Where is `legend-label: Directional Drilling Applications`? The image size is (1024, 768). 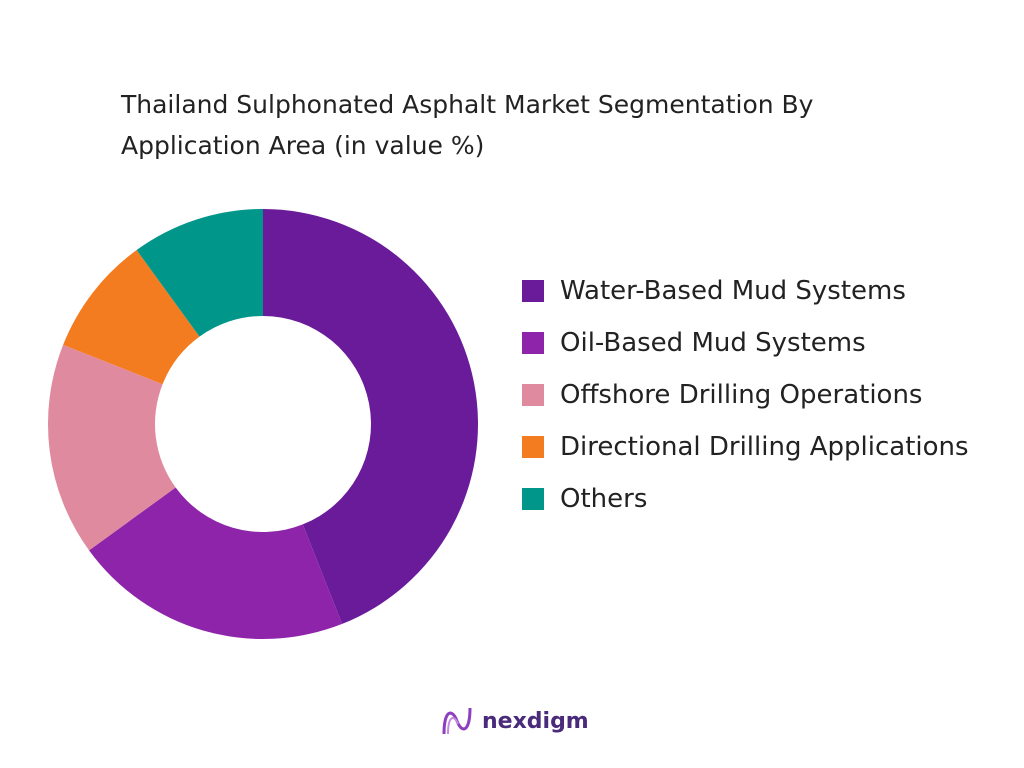
legend-label: Directional Drilling Applications is located at coordinates (764, 447).